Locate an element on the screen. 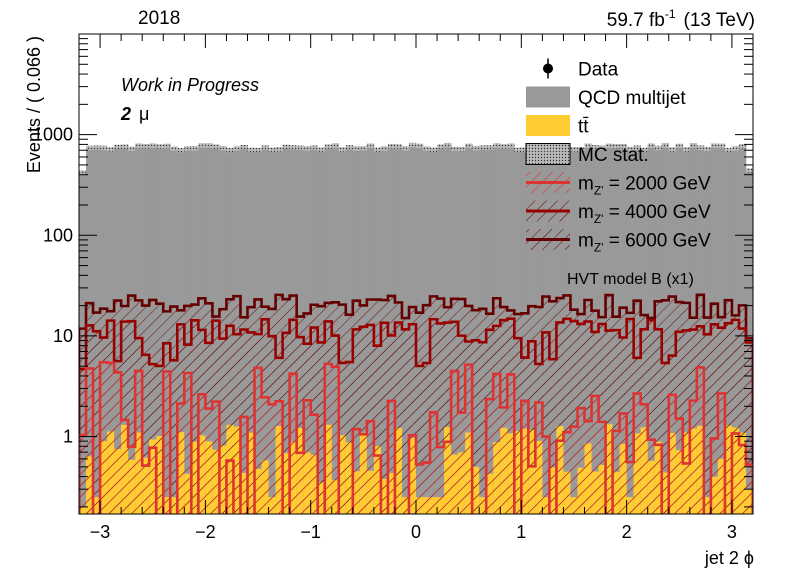  legend-entry: QCD multijet is located at coordinates (606, 97).